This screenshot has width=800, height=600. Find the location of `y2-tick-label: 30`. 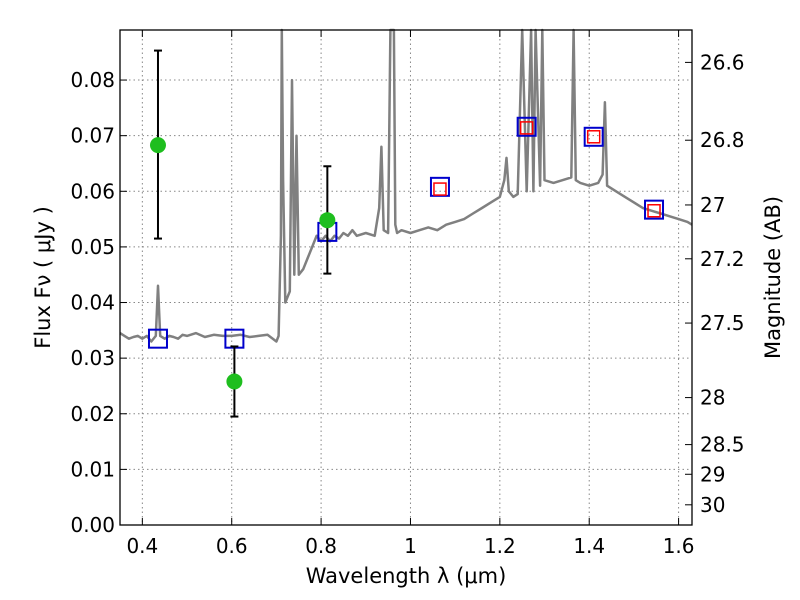

y2-tick-label: 30 is located at coordinates (712, 505).